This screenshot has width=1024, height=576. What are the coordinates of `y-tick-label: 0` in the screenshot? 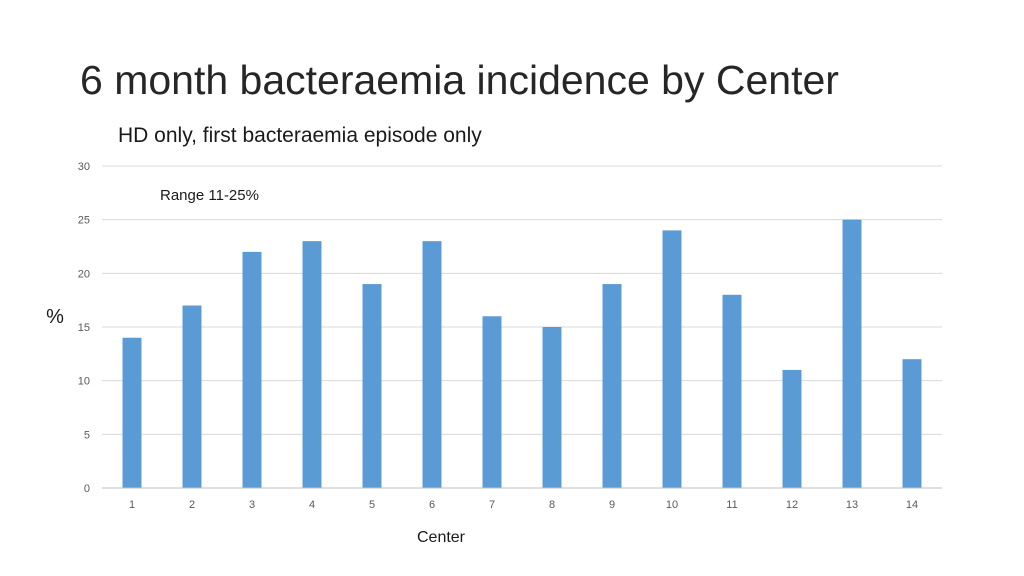 It's located at (87, 489).